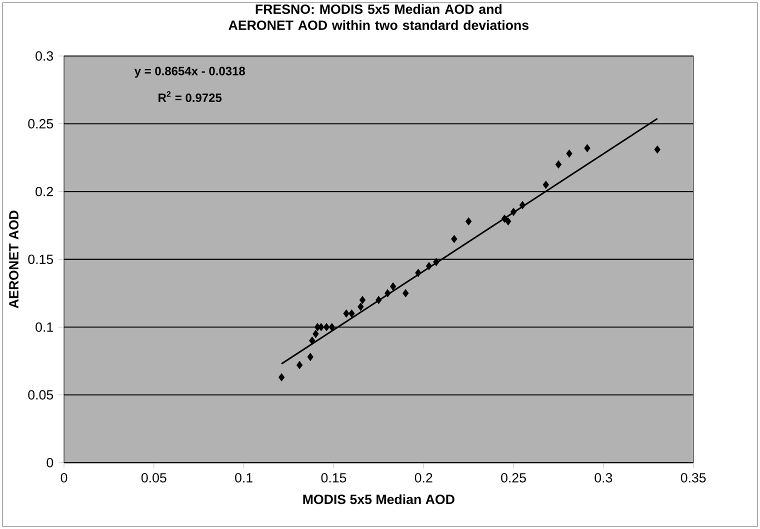  Describe the element at coordinates (603, 477) in the screenshot. I see `x-tick-label: 0.3` at that location.